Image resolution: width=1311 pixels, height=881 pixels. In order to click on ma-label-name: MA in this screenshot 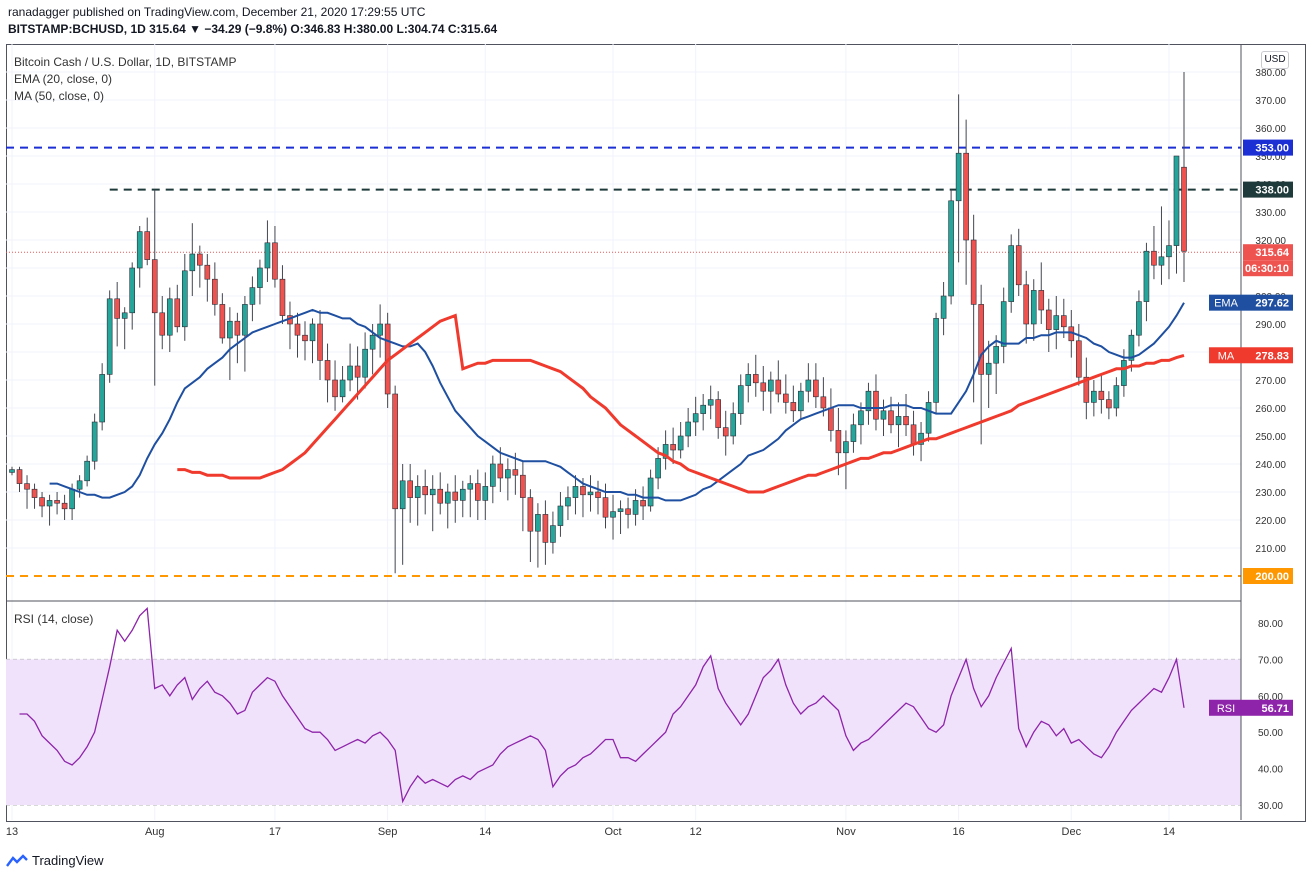, I will do `click(1226, 356)`.